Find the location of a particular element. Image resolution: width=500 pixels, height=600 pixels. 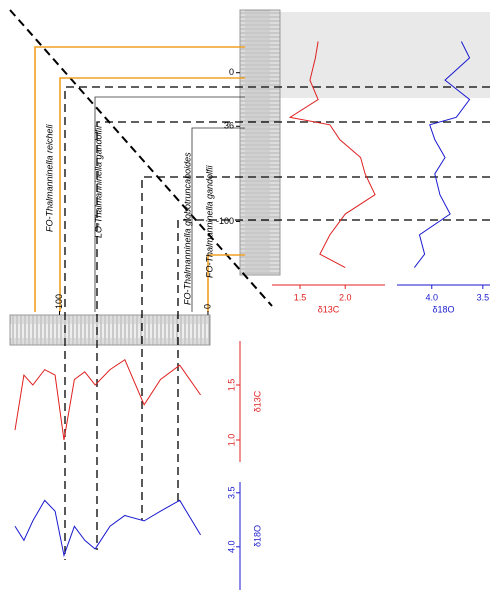

shade is located at coordinates (367, 55).